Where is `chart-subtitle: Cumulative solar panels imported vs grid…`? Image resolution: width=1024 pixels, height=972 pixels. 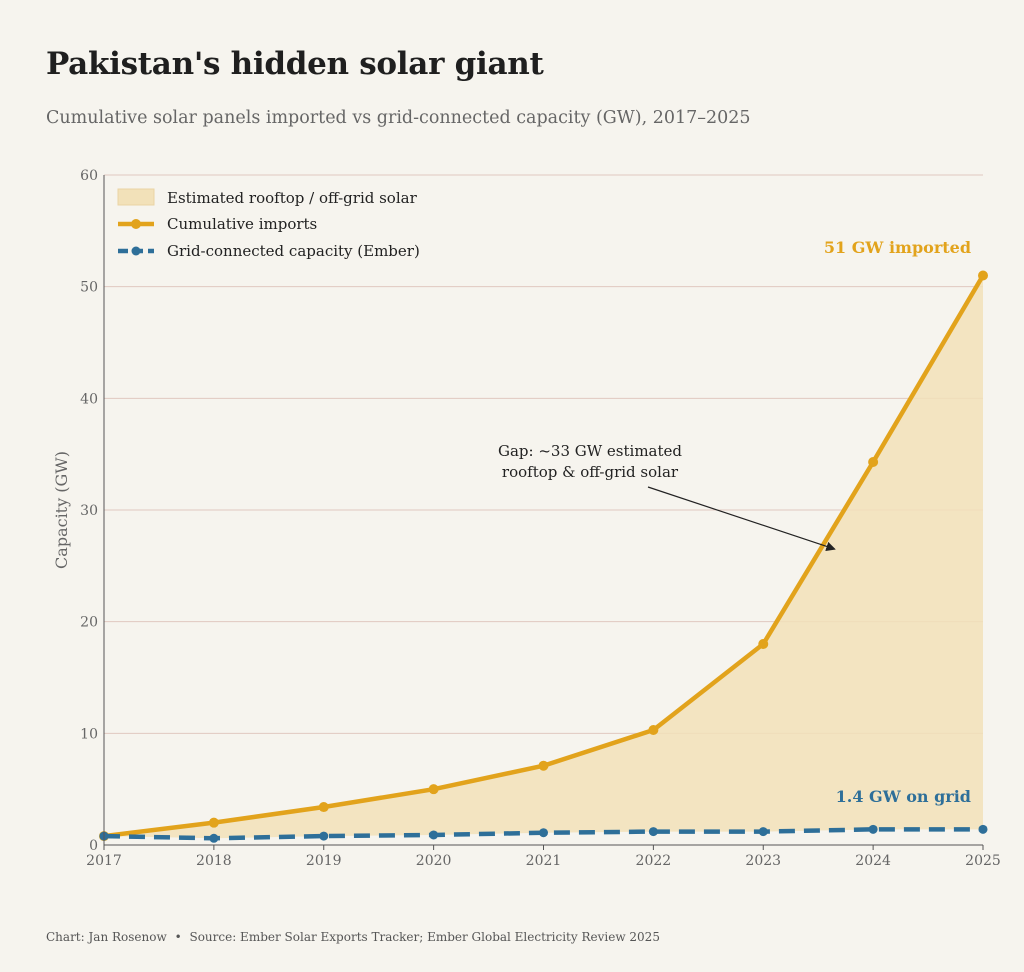
chart-subtitle: Cumulative solar panels imported vs grid… is located at coordinates (398, 118).